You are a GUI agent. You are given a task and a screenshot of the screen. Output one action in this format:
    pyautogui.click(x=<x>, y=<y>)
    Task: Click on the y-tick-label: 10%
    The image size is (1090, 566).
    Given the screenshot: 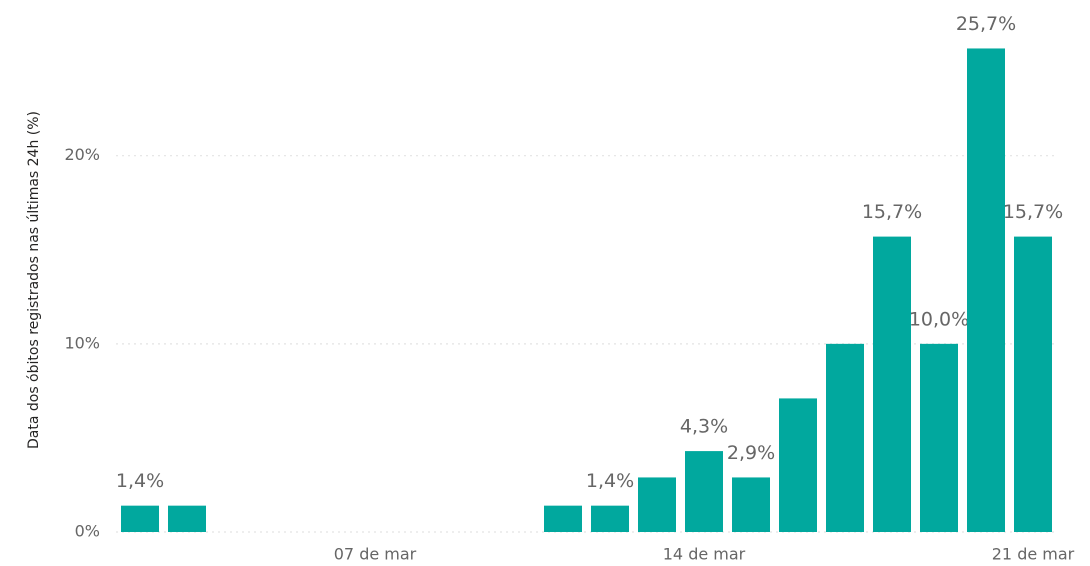 What is the action you would take?
    pyautogui.click(x=82, y=342)
    